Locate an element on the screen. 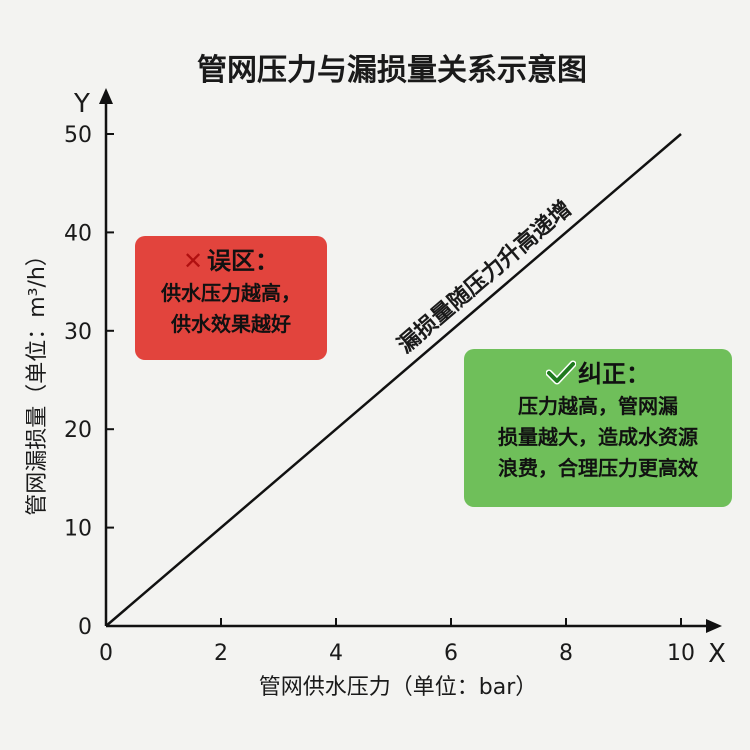  fact-heading-row: 纠正： is located at coordinates (598, 374).